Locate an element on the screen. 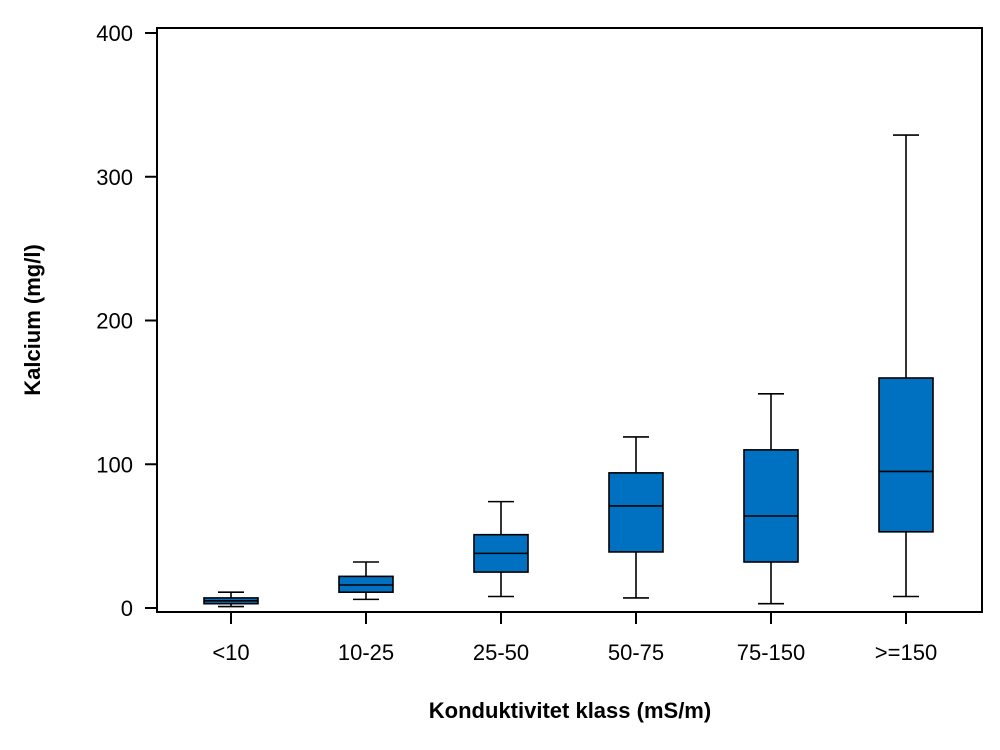 This screenshot has width=1000, height=750. y-axis: 0 100 200 300 400 is located at coordinates (126, 321).